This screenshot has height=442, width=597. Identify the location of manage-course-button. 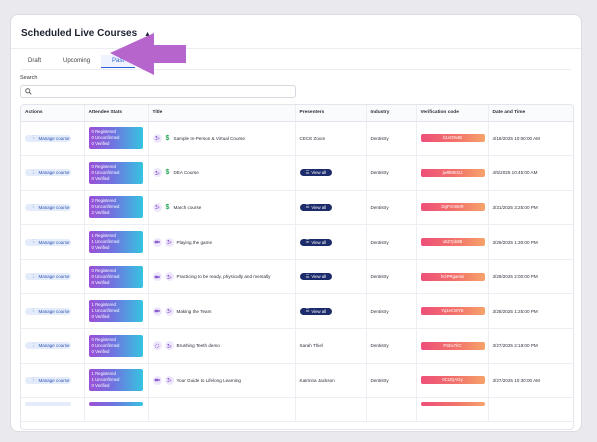
(48, 404).